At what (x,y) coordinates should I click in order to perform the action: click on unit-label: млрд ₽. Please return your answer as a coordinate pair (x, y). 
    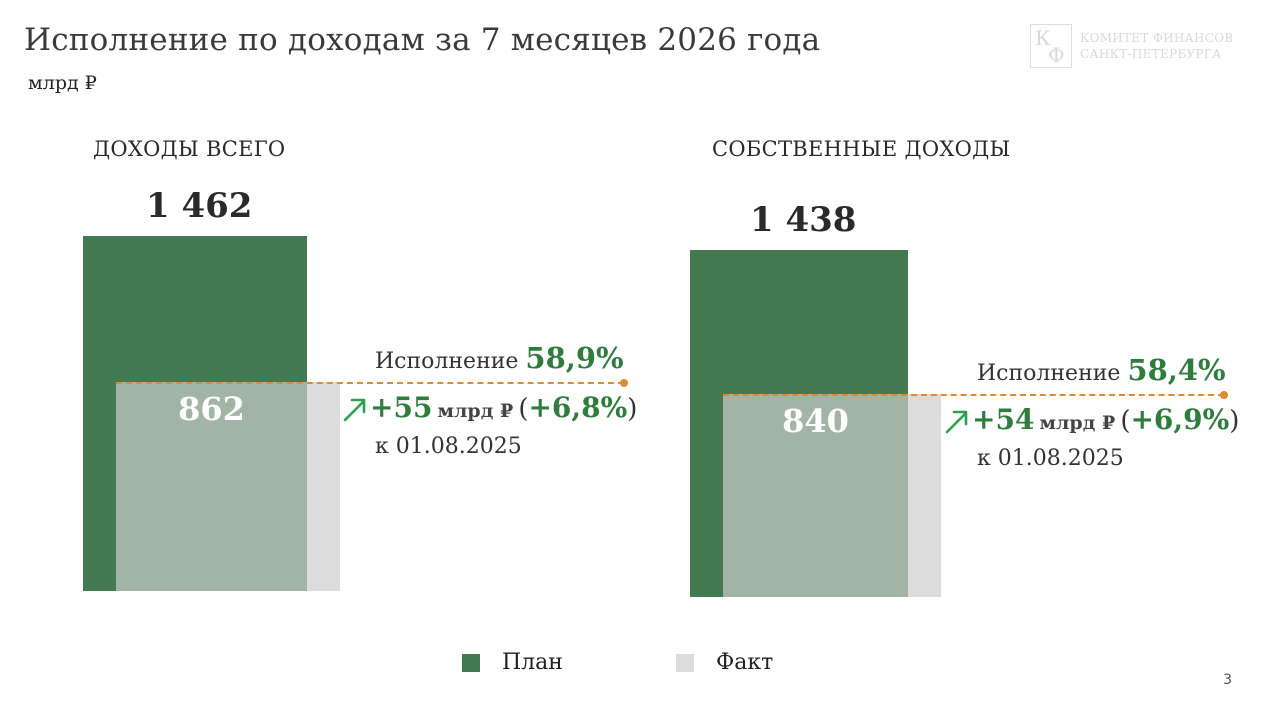
    Looking at the image, I should click on (62, 83).